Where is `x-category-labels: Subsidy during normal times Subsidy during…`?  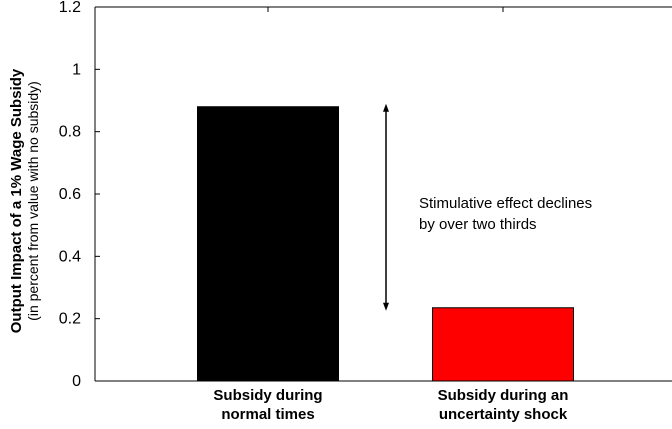
x-category-labels: Subsidy during normal times Subsidy during… is located at coordinates (390, 405).